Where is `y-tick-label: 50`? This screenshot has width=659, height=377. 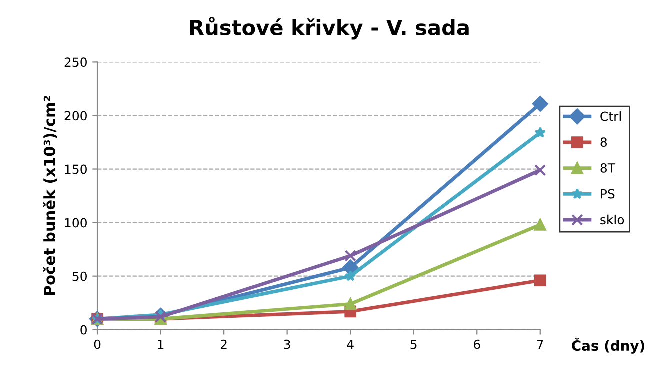 y-tick-label: 50 is located at coordinates (79, 277).